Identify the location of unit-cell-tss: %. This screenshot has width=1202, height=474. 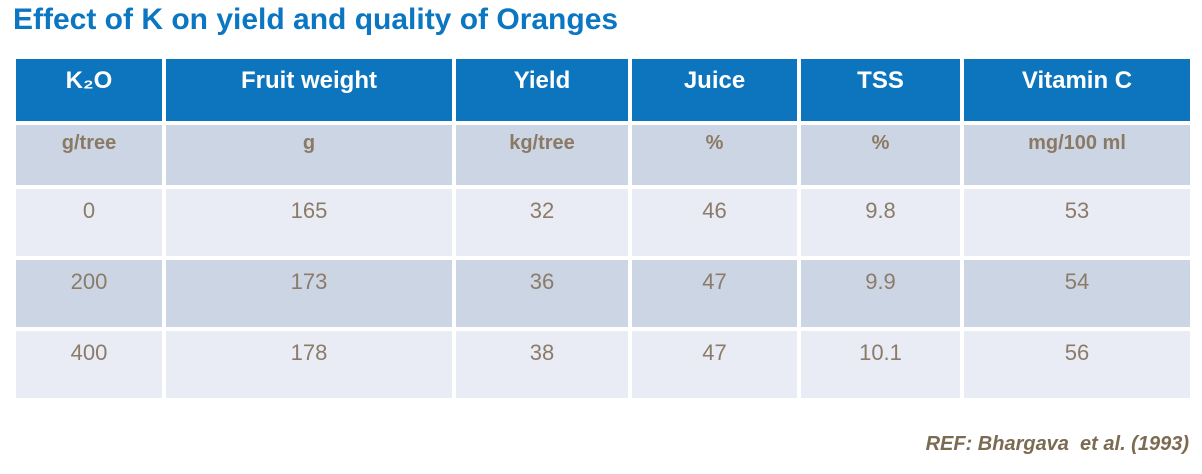
(880, 155).